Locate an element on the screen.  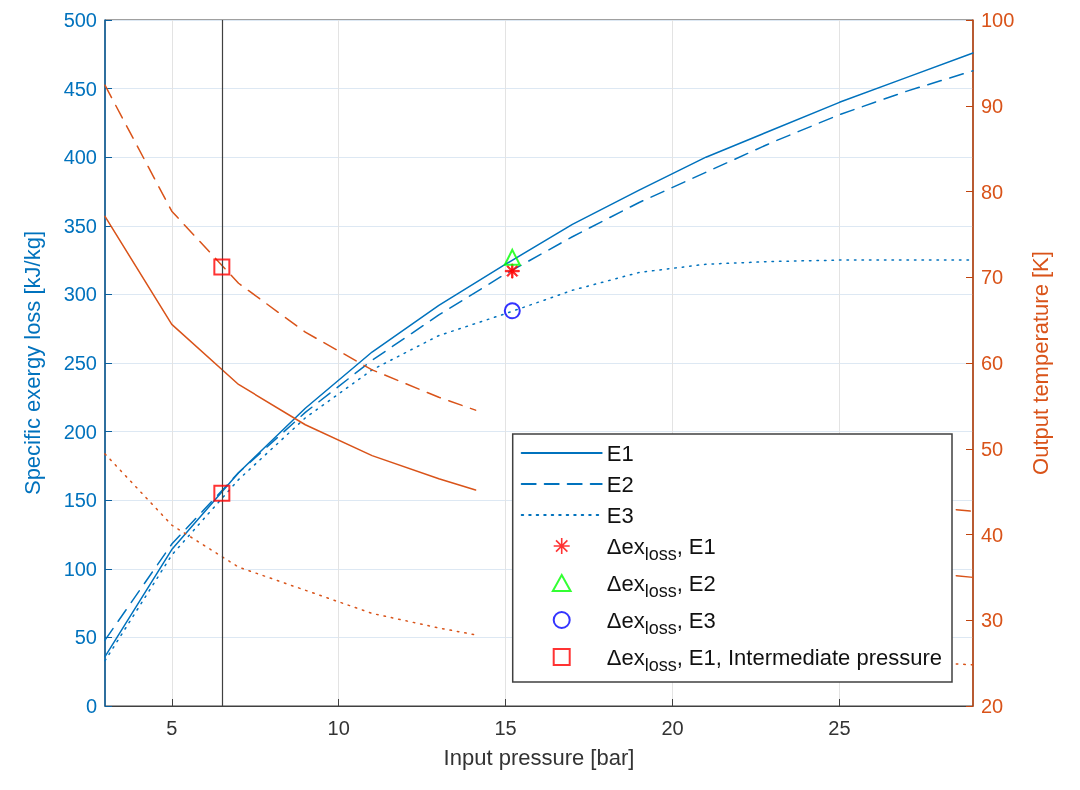
x-tick-label: 20 is located at coordinates (672, 728).